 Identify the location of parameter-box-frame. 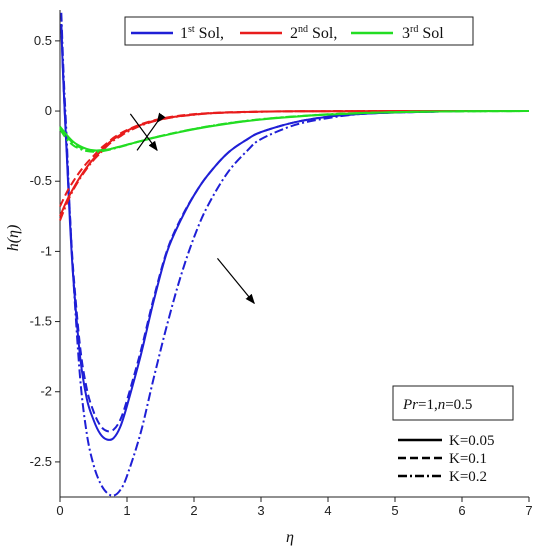
(453, 403).